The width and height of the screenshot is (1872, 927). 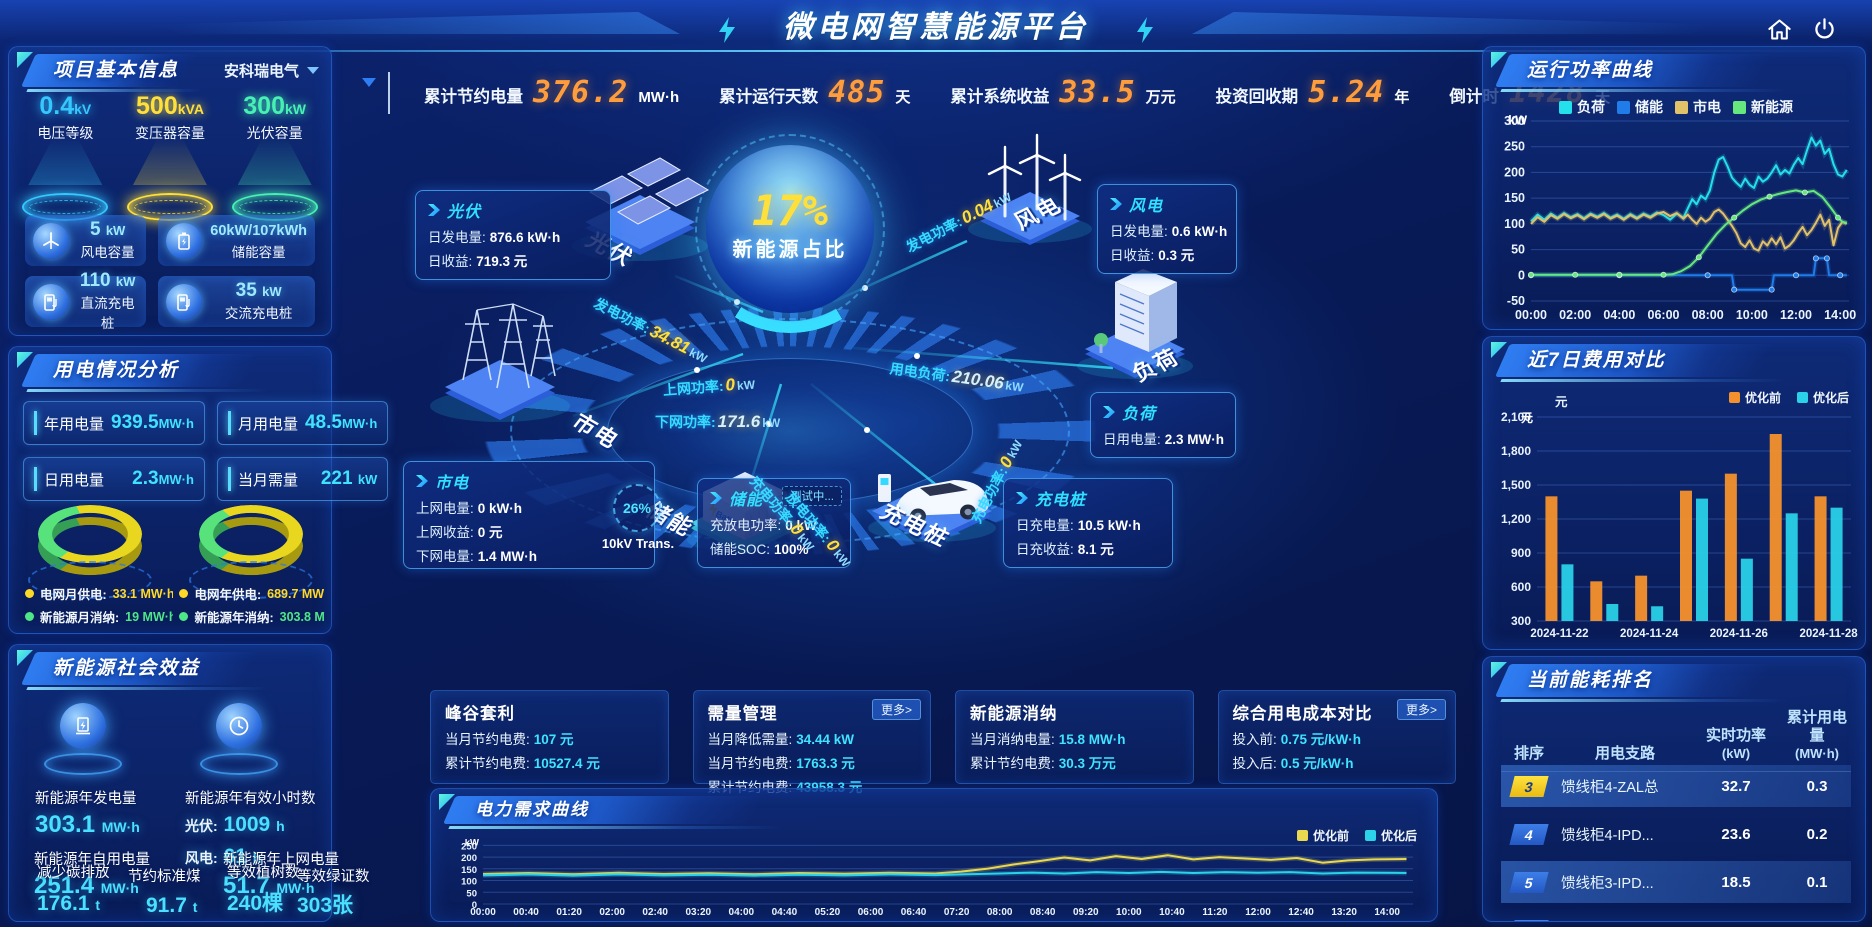 I want to click on legend-name: 负荷, so click(x=1591, y=107).